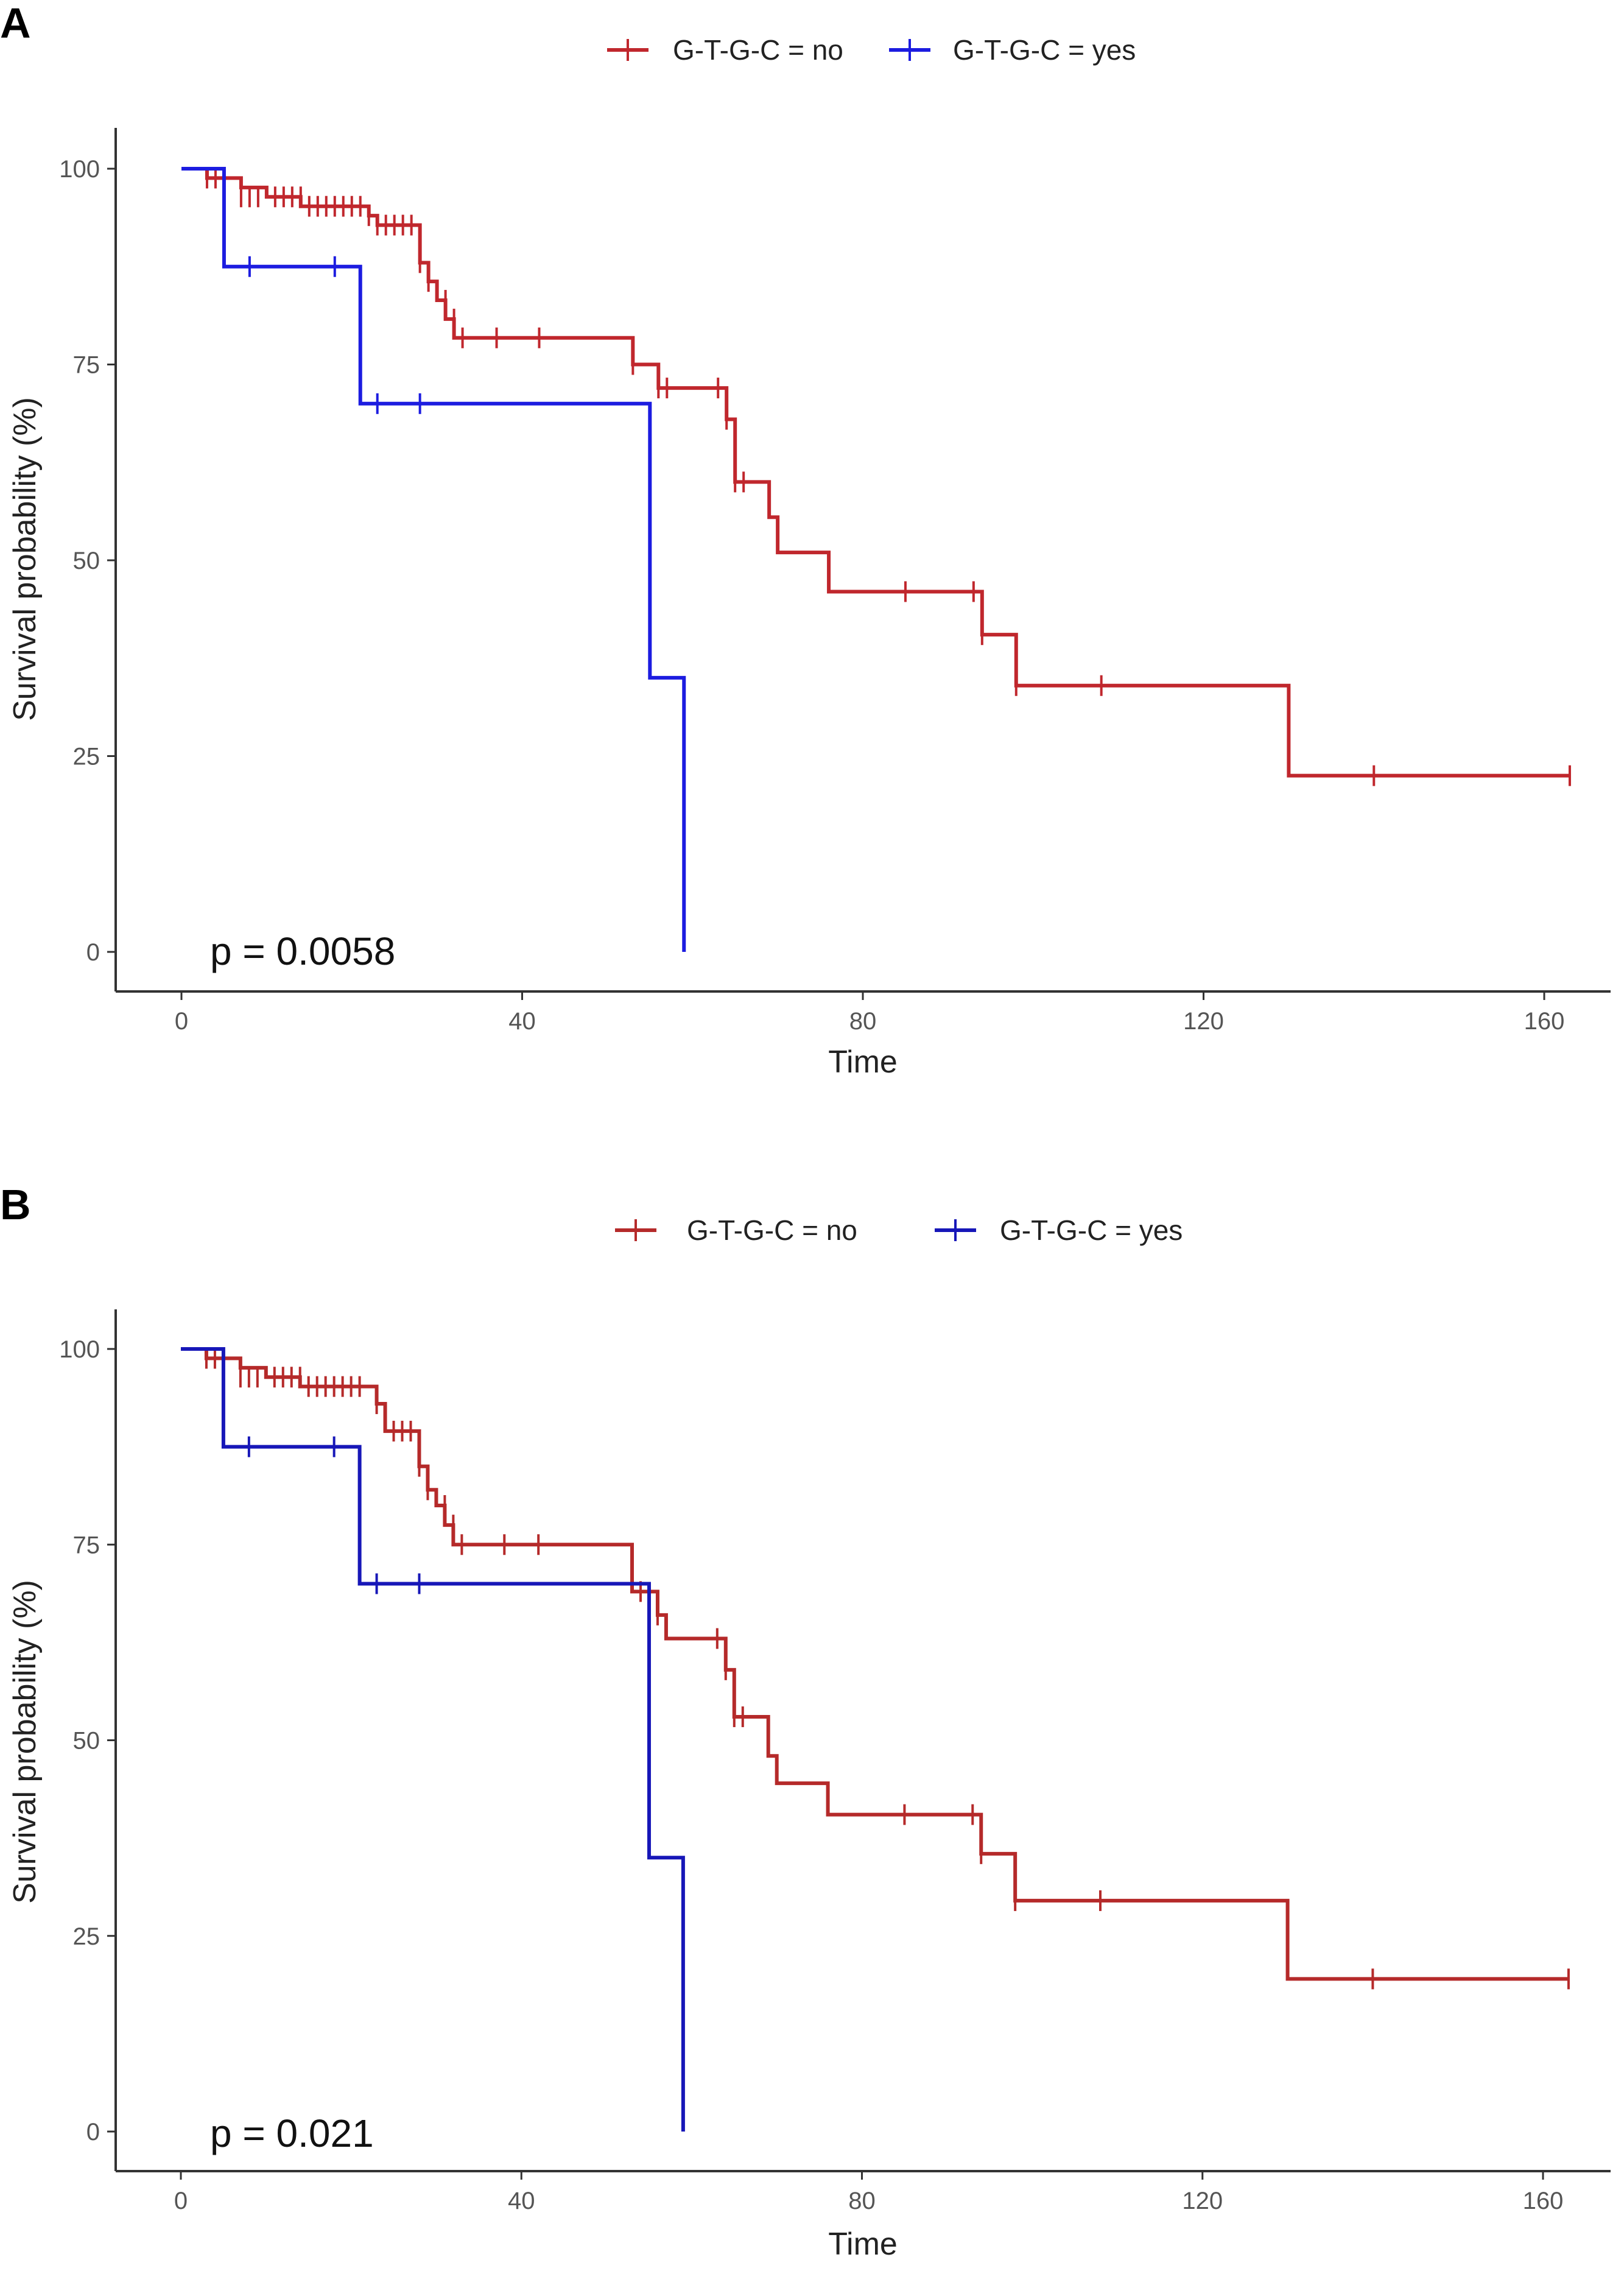 The image size is (1624, 2271). I want to click on x-tick-label-b-160: 160, so click(1543, 2201).